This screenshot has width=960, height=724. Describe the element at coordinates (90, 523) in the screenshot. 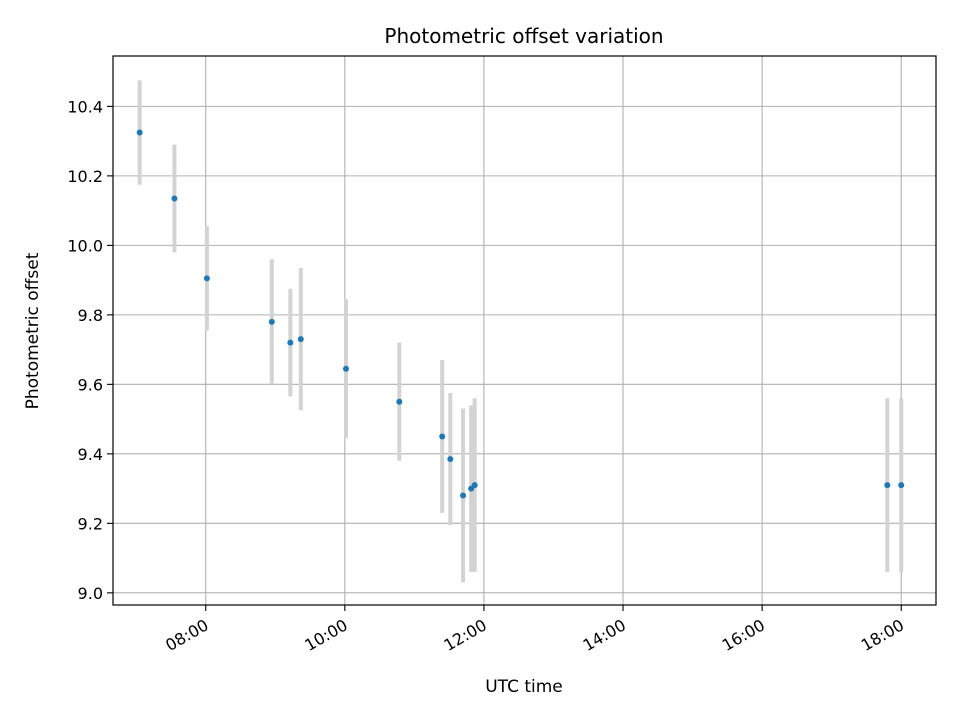

I see `y-tick-label: 9.2` at that location.